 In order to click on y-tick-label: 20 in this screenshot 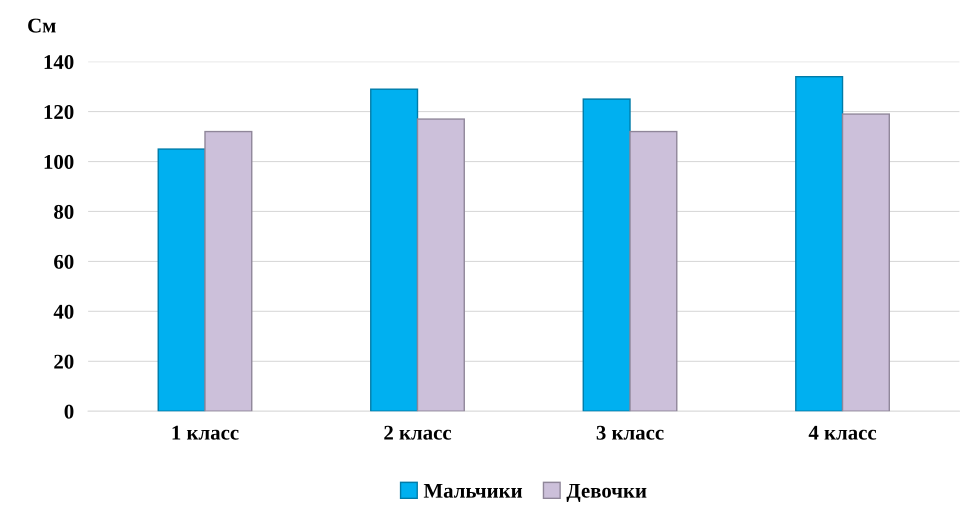, I will do `click(64, 361)`.